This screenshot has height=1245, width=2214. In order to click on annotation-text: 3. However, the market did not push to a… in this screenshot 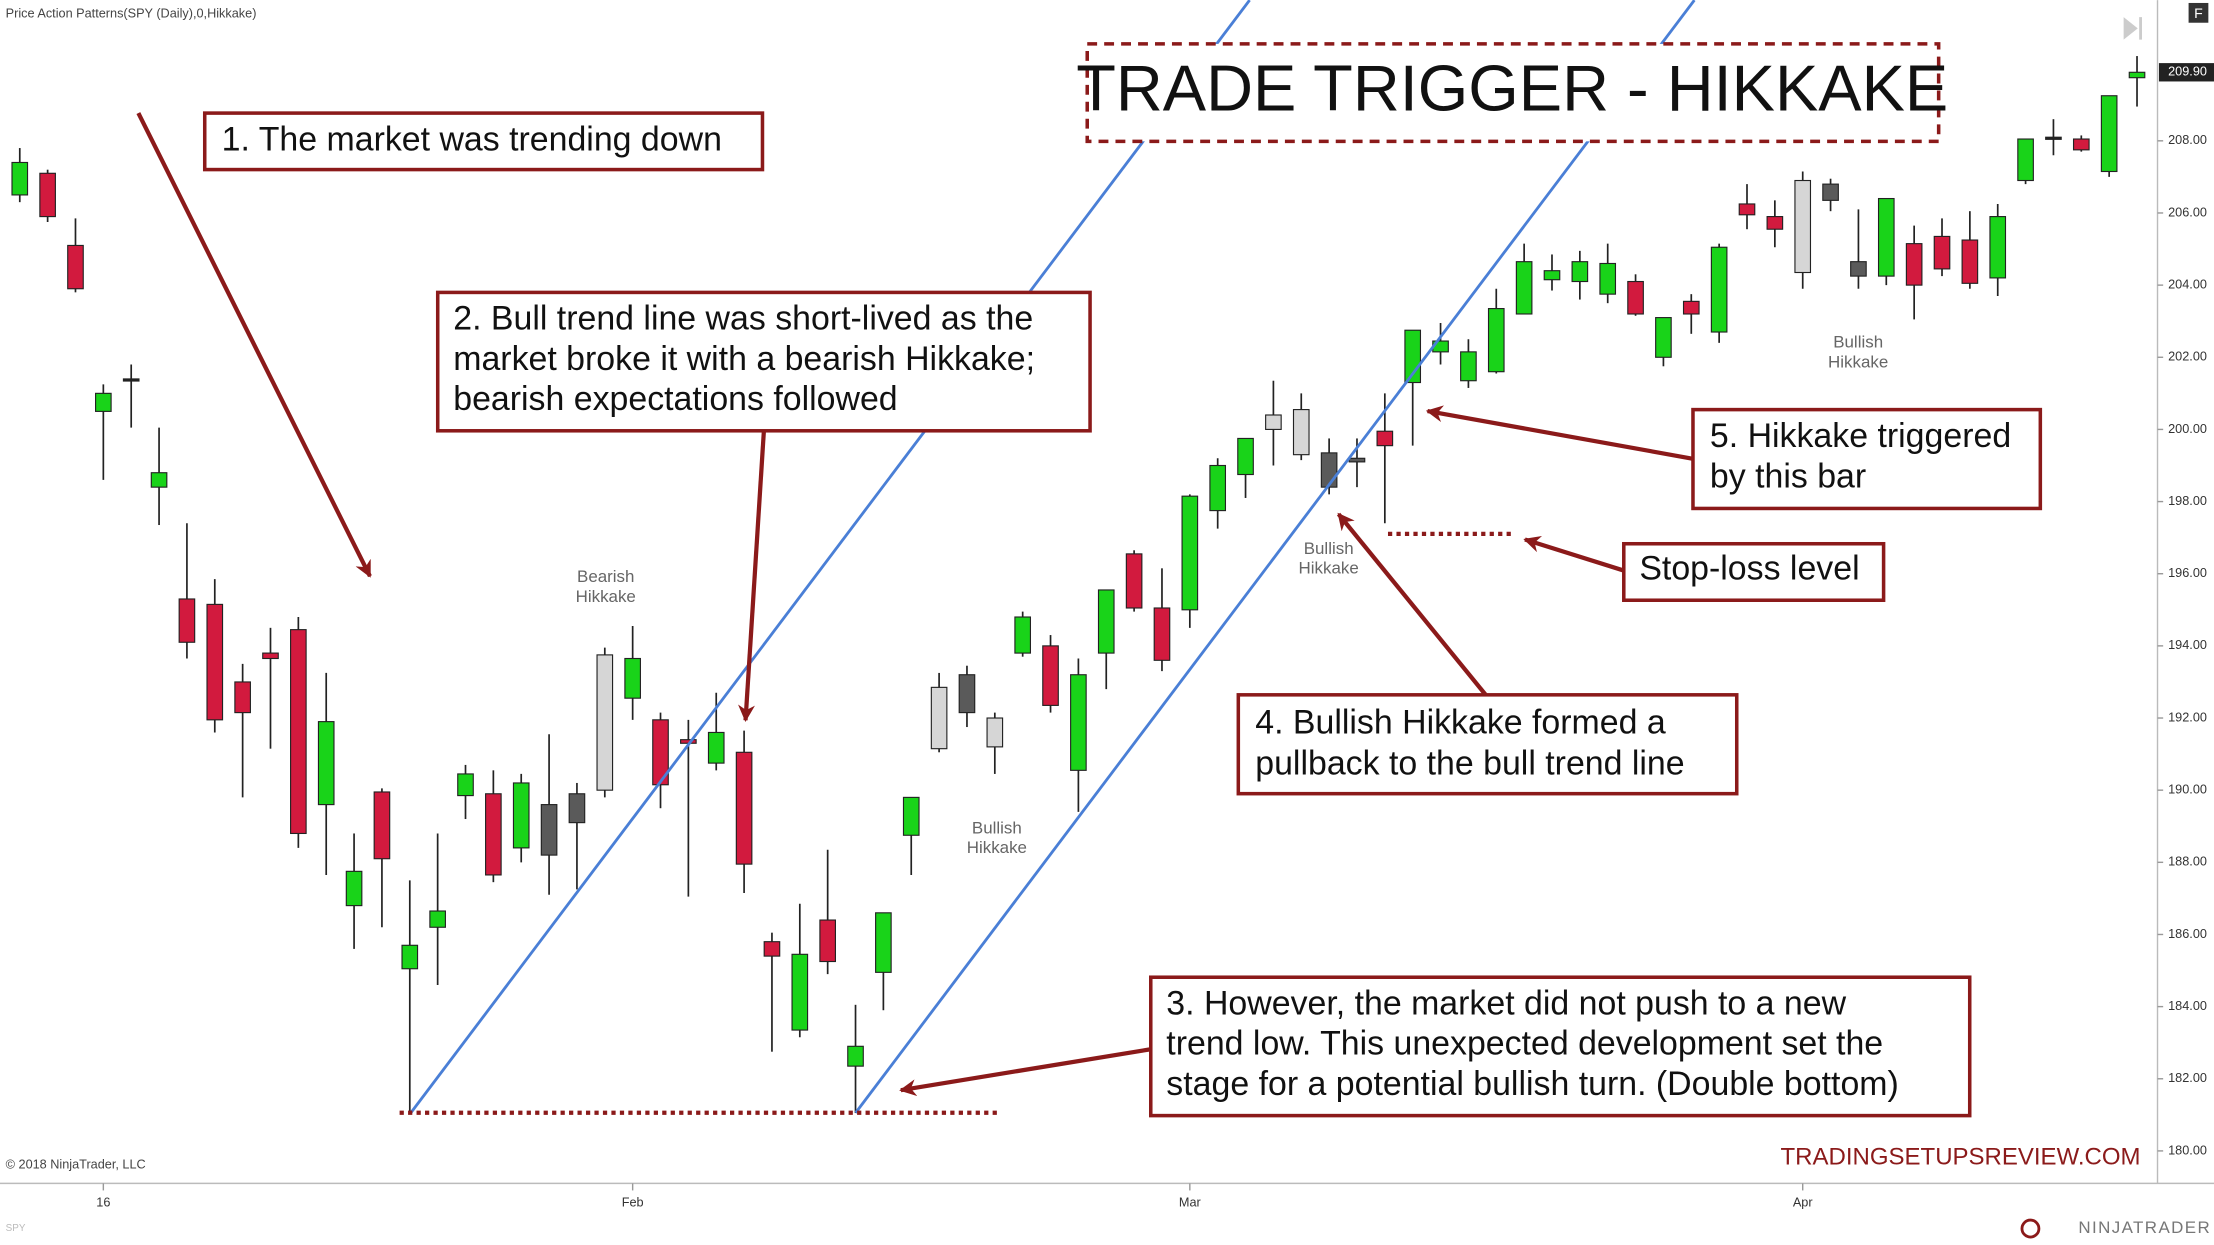, I will do `click(1506, 1003)`.